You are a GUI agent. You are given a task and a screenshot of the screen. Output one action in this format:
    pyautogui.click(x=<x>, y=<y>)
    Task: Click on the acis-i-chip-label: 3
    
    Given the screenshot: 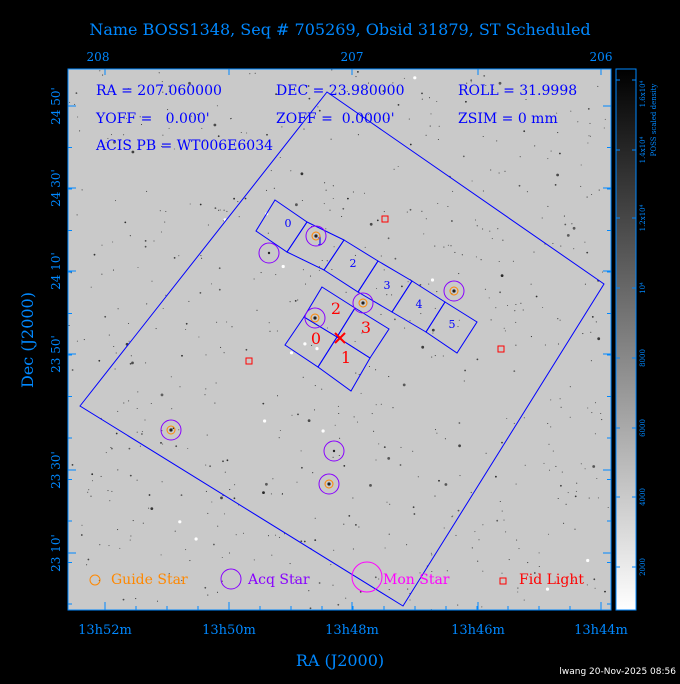 What is the action you would take?
    pyautogui.click(x=366, y=327)
    